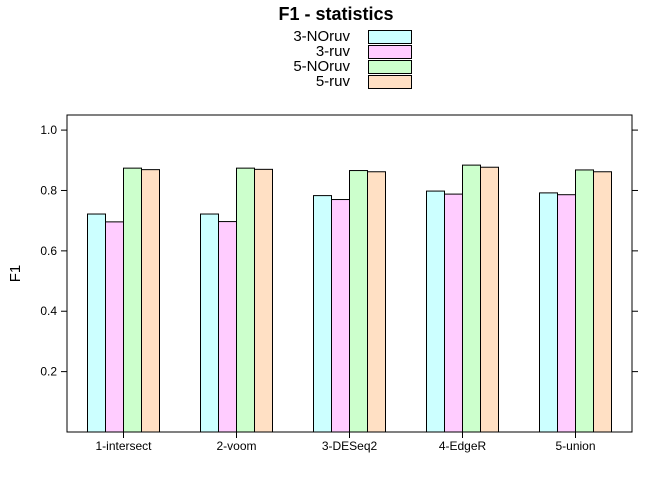  I want to click on y-tick-label: 0.4, so click(48, 311).